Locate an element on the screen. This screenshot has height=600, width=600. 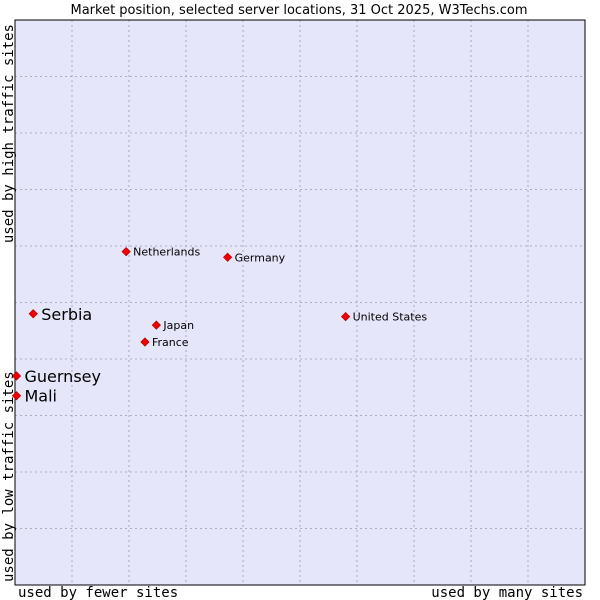
point-netherlands: Netherlands is located at coordinates (160, 252).